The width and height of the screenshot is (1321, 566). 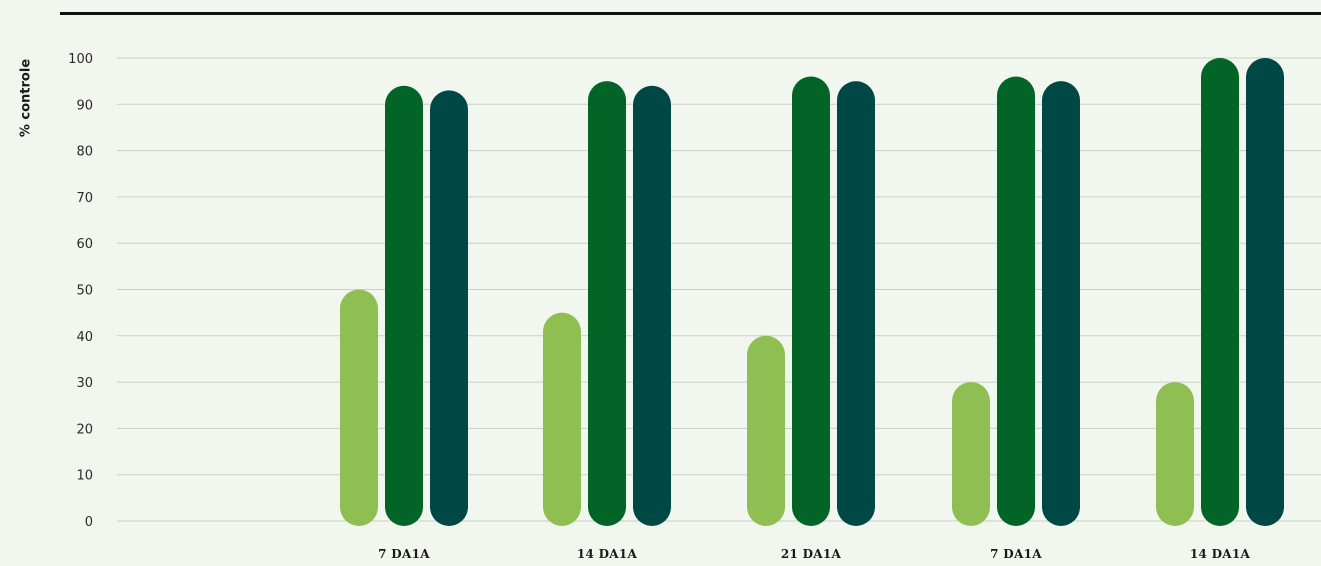 What do you see at coordinates (84, 476) in the screenshot?
I see `y-tick-label: 10` at bounding box center [84, 476].